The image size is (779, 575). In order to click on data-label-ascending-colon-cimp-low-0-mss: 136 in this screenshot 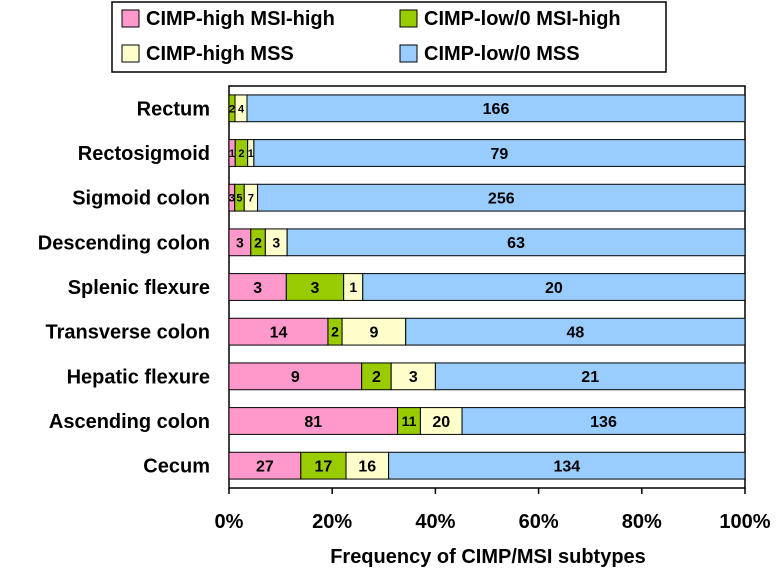, I will do `click(603, 422)`.